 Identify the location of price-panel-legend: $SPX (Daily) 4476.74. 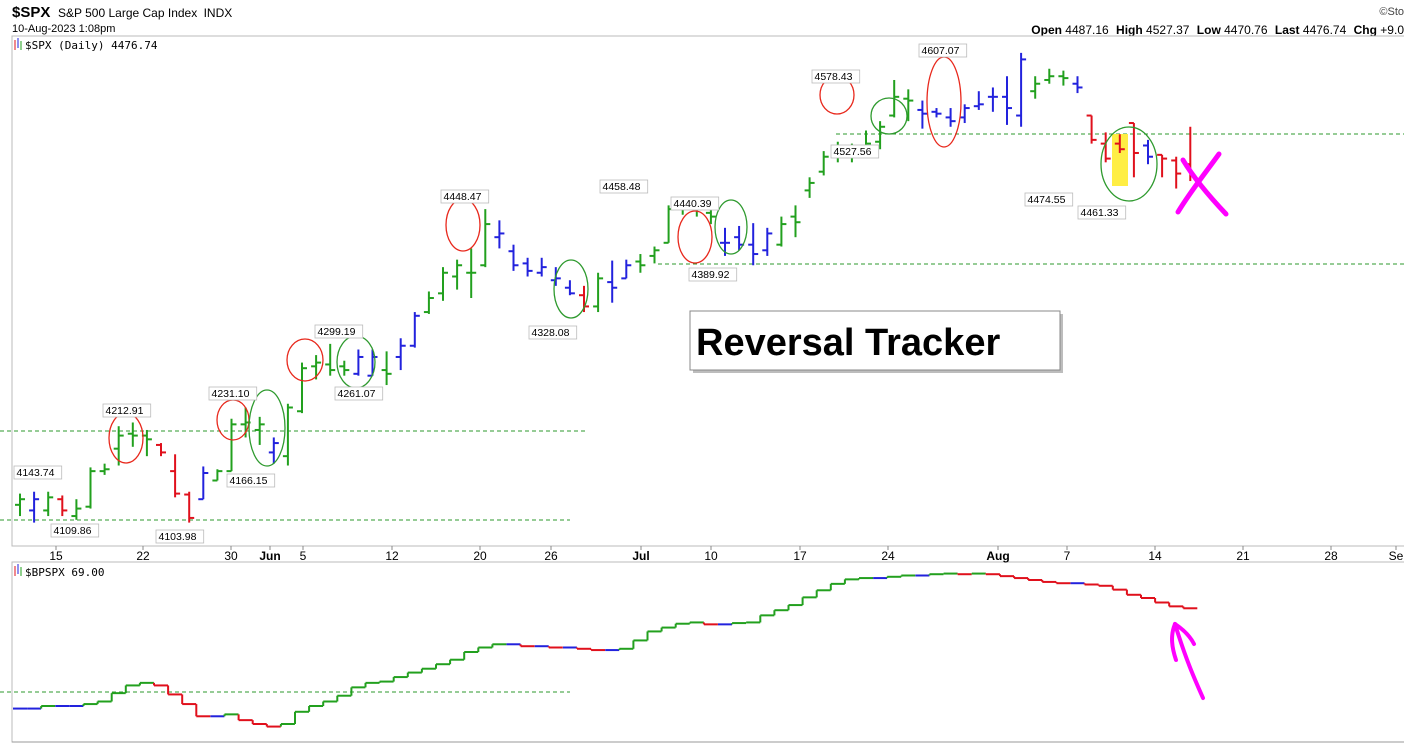
(86, 45).